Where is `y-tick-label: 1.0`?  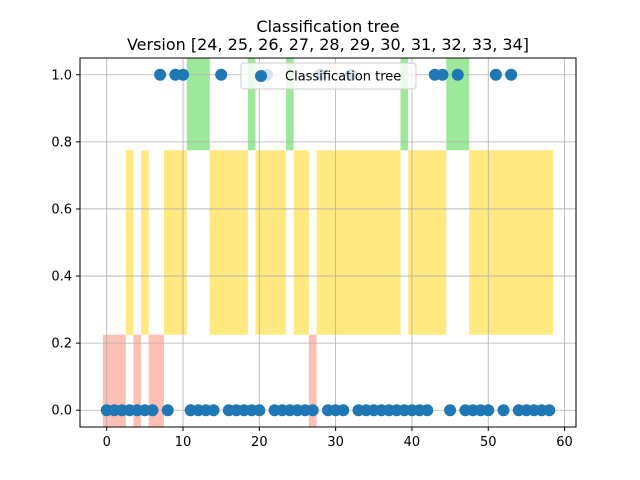
y-tick-label: 1.0 is located at coordinates (61, 75).